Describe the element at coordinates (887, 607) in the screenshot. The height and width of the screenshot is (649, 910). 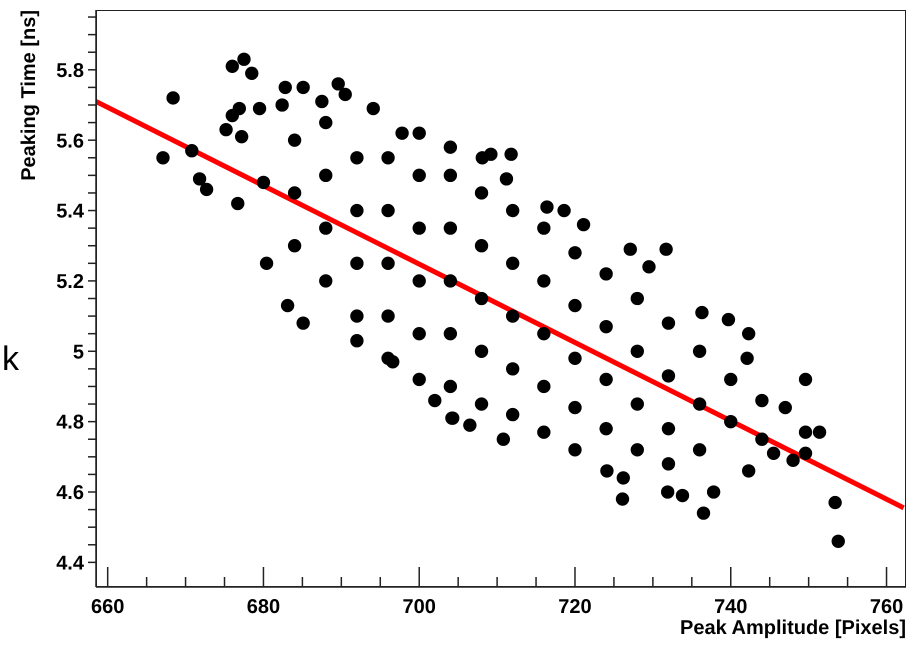
I see `x-tick-label: 760` at that location.